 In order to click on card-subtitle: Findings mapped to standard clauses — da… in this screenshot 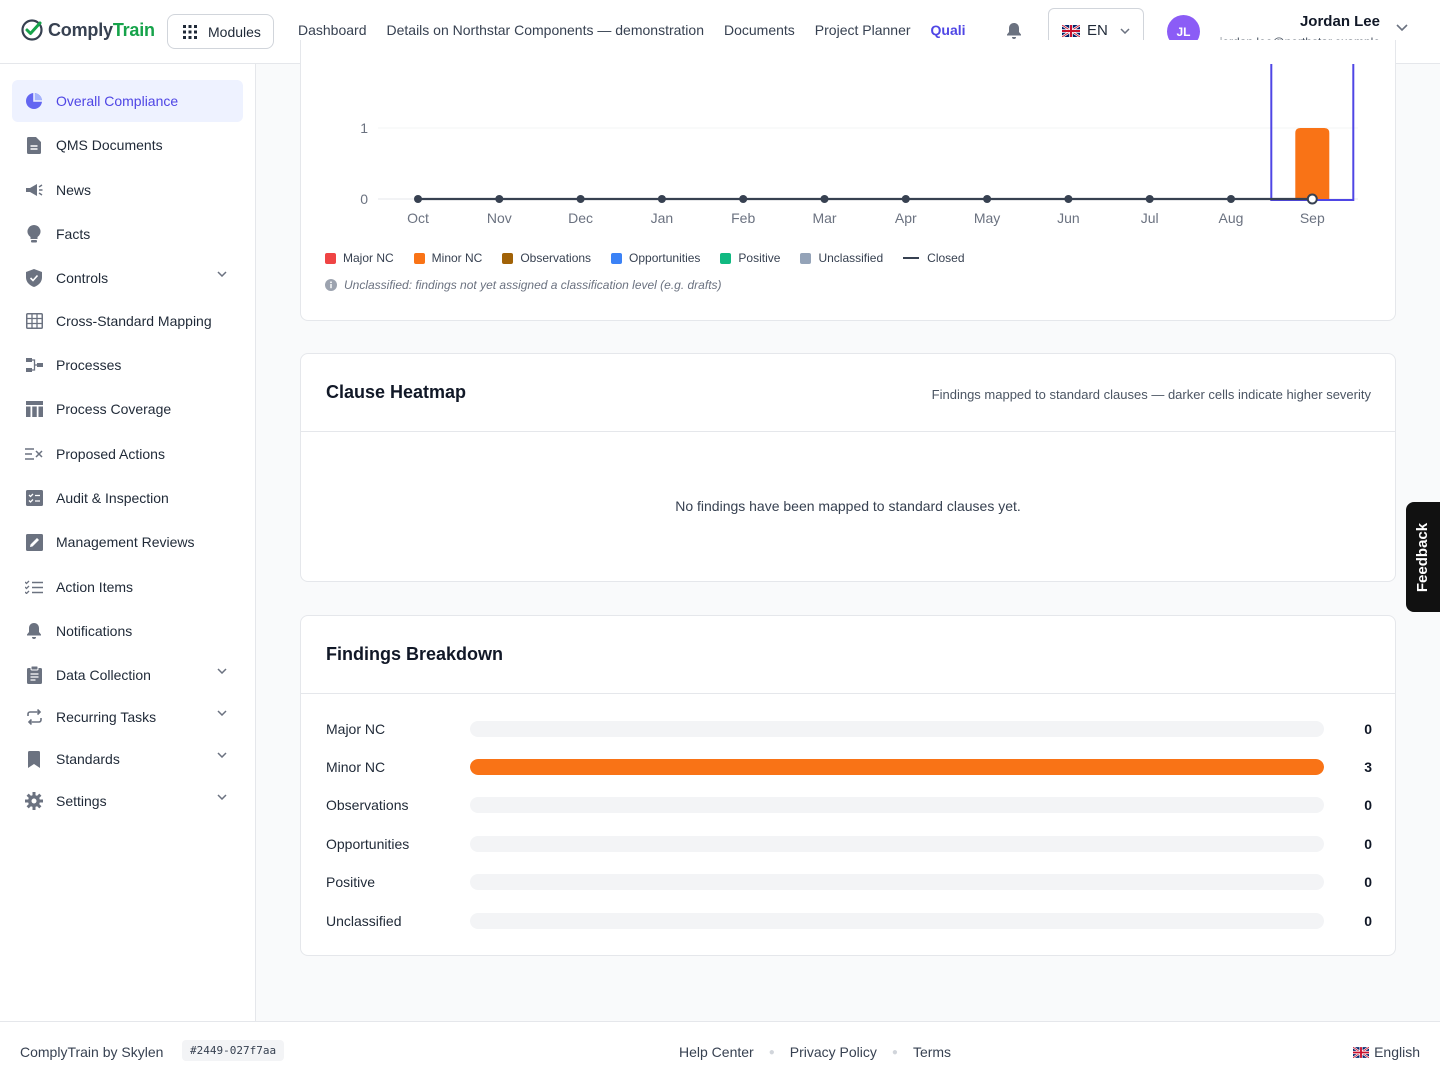, I will do `click(1151, 394)`.